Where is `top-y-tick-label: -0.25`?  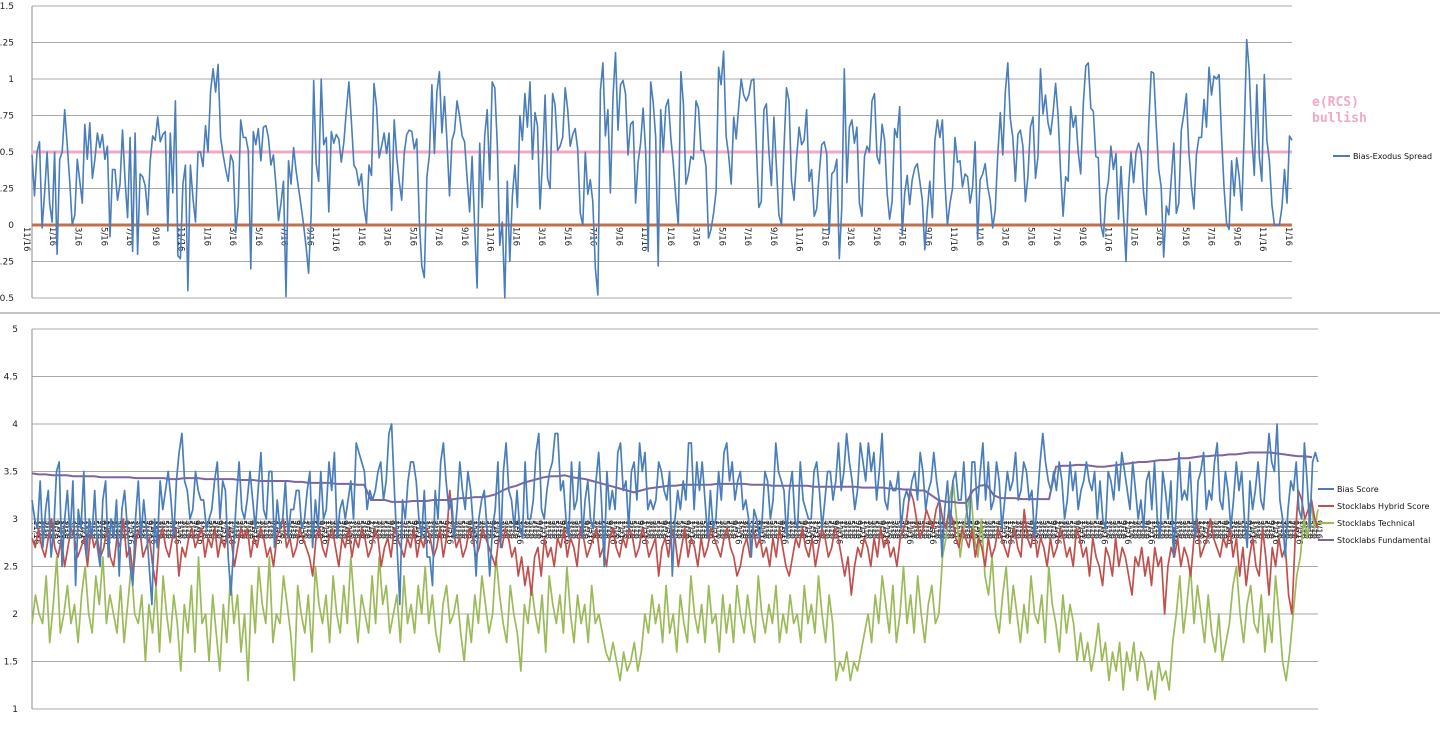
top-y-tick-label: -0.25 is located at coordinates (7, 263).